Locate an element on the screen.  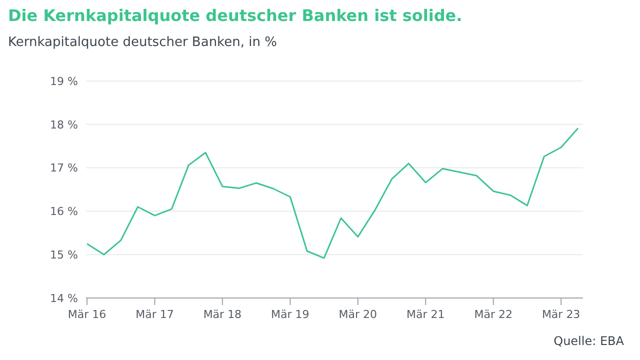
y-tick-label: 14 % is located at coordinates (64, 298).